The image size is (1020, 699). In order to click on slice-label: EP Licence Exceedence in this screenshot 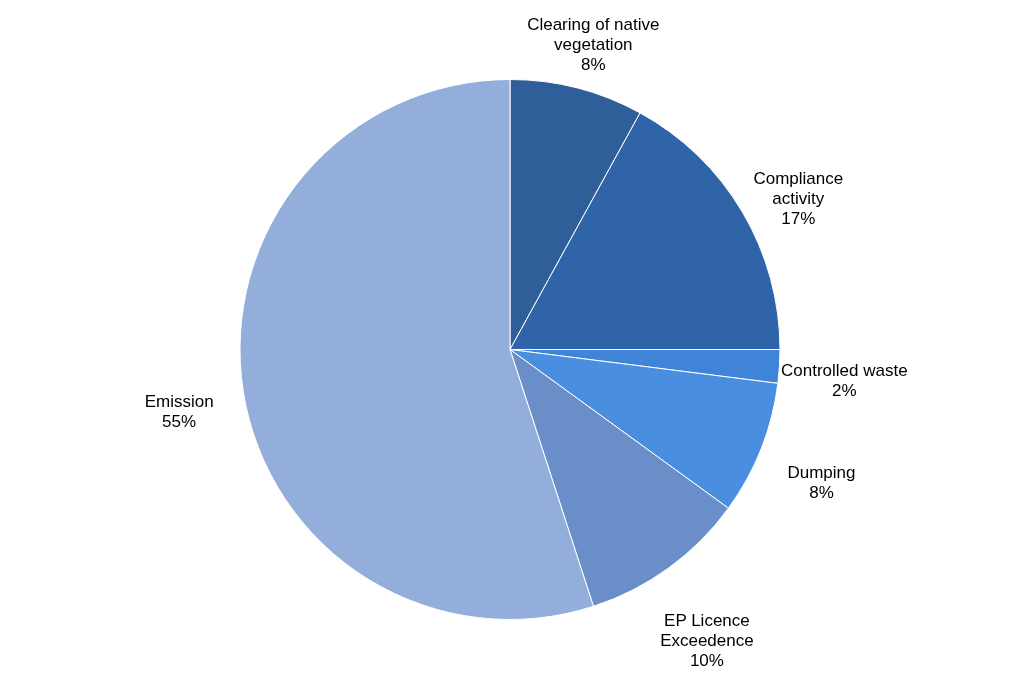, I will do `click(707, 630)`.